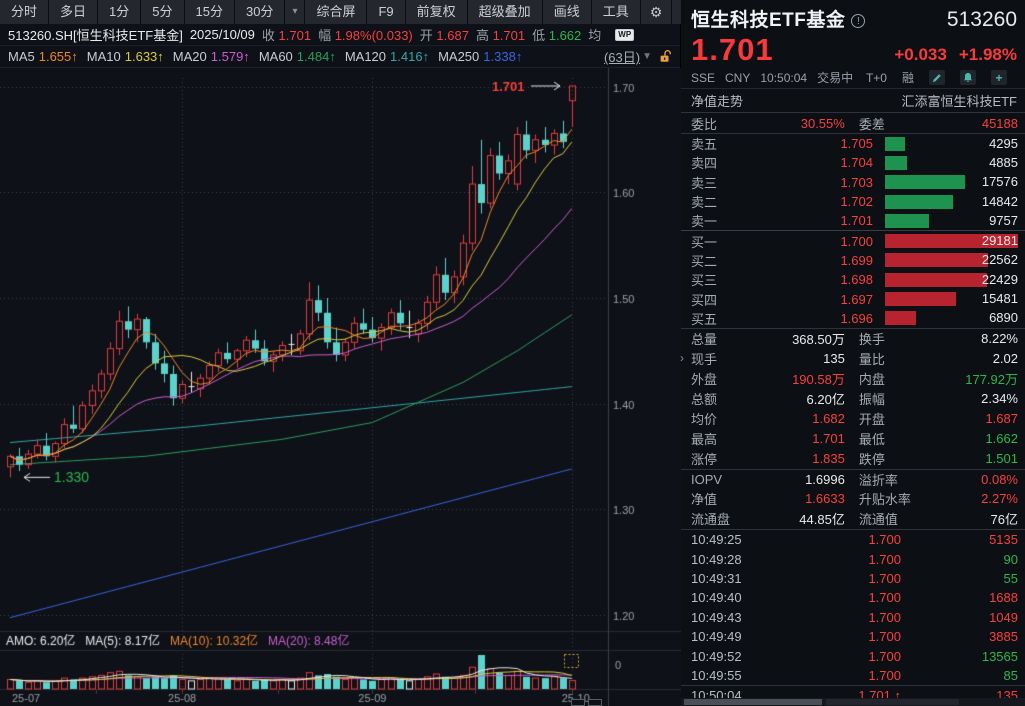 The height and width of the screenshot is (706, 1025). I want to click on stat-value: 1.835, so click(828, 459).